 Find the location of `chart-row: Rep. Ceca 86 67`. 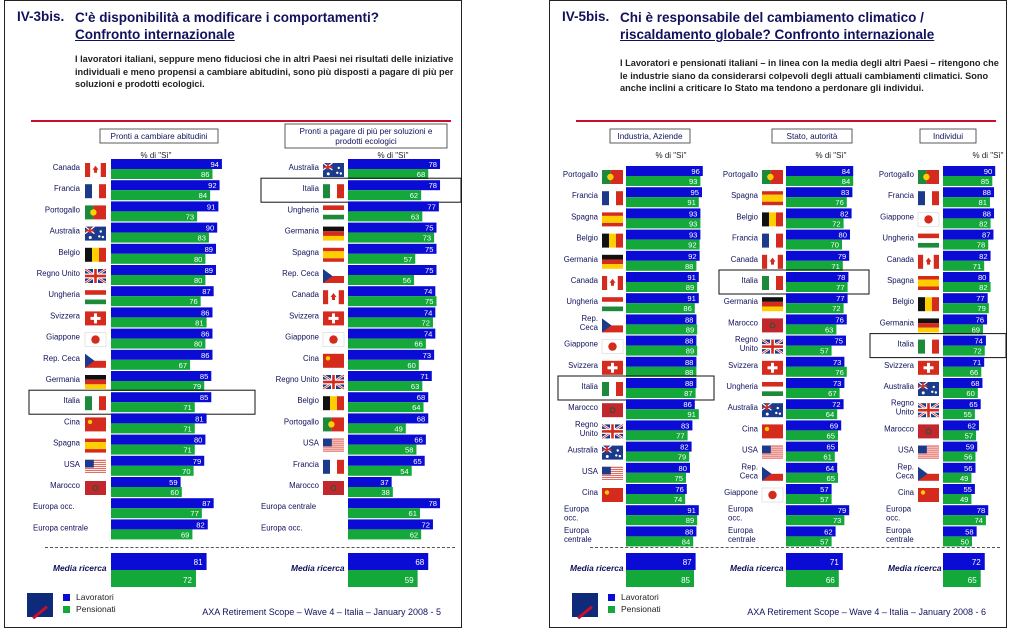

chart-row: Rep. Ceca 86 67 is located at coordinates (128, 359).